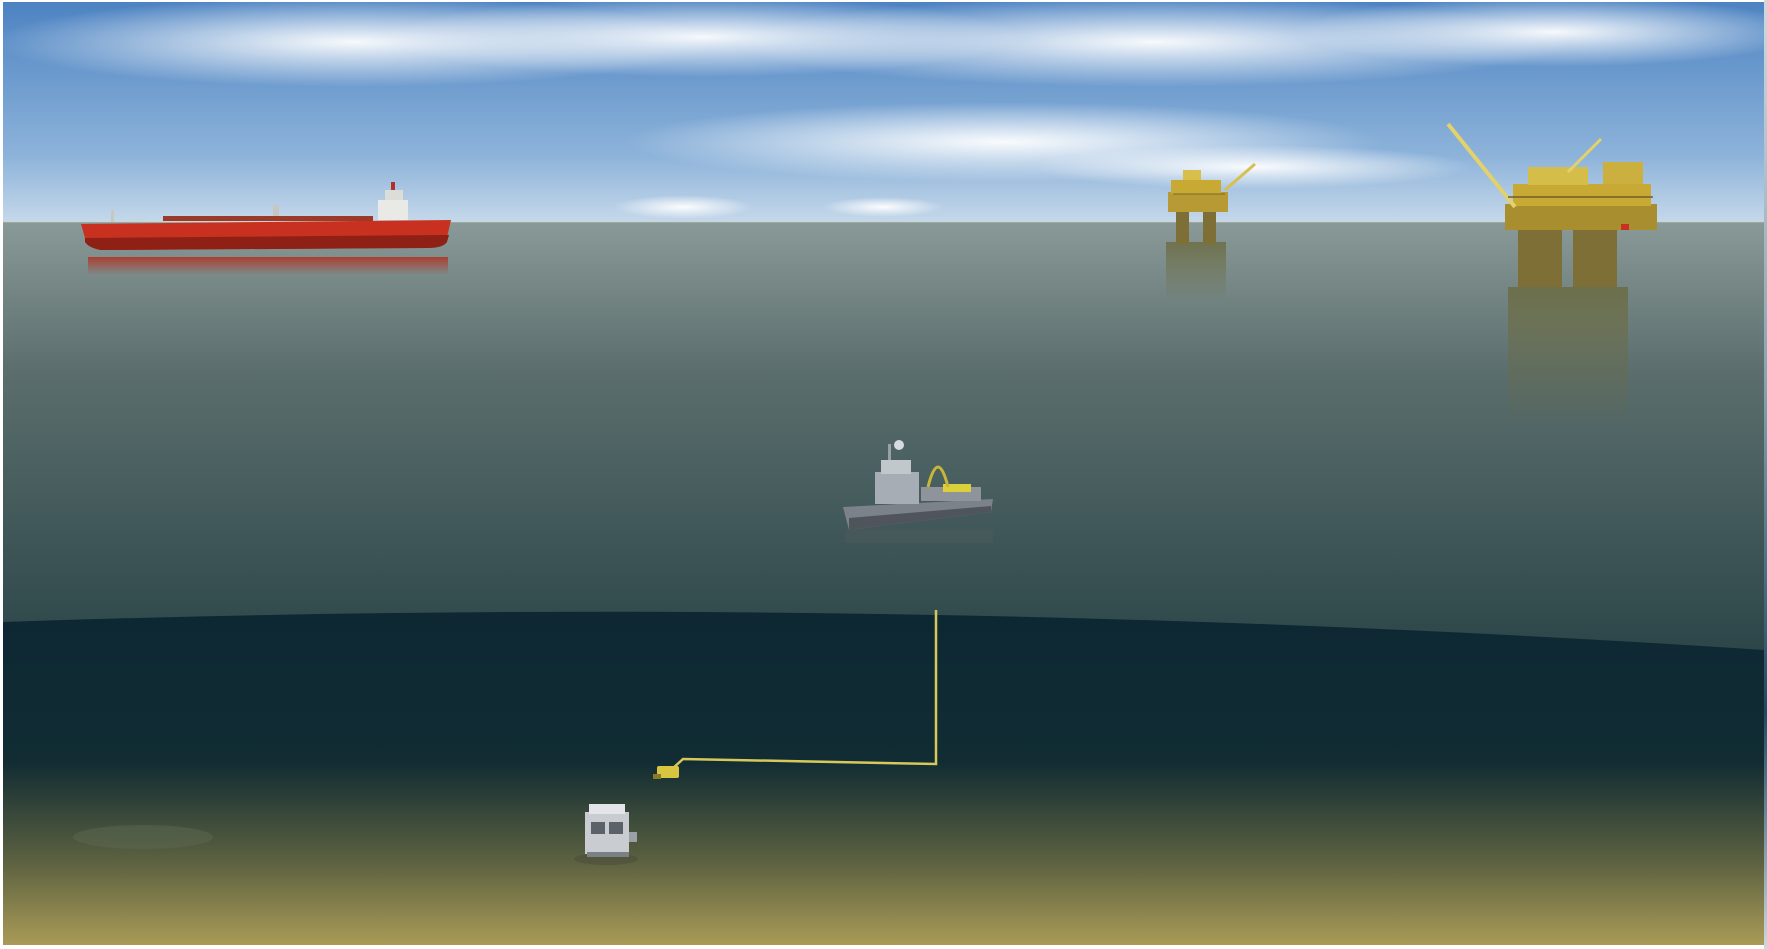  I want to click on image-edge-strip, so click(1765, 474).